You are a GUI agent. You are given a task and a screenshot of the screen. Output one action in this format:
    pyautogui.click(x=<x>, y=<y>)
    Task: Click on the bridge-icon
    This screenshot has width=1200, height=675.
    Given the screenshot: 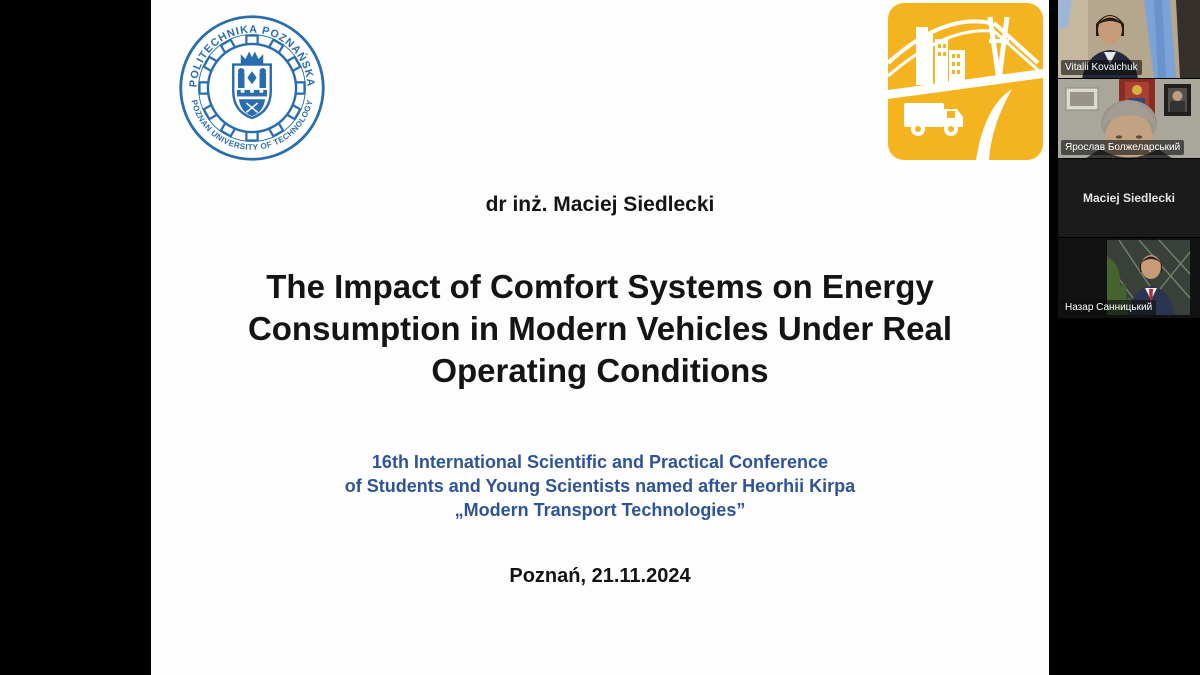 What is the action you would take?
    pyautogui.click(x=964, y=49)
    